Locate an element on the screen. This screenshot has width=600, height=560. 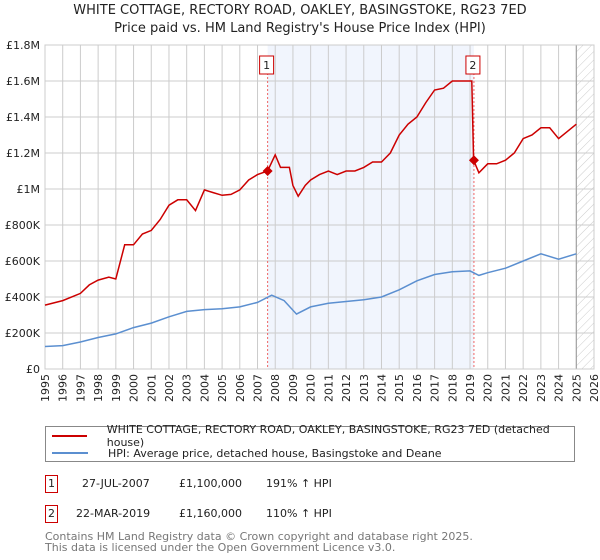
x-tick-label: 2012 is located at coordinates (346, 388).